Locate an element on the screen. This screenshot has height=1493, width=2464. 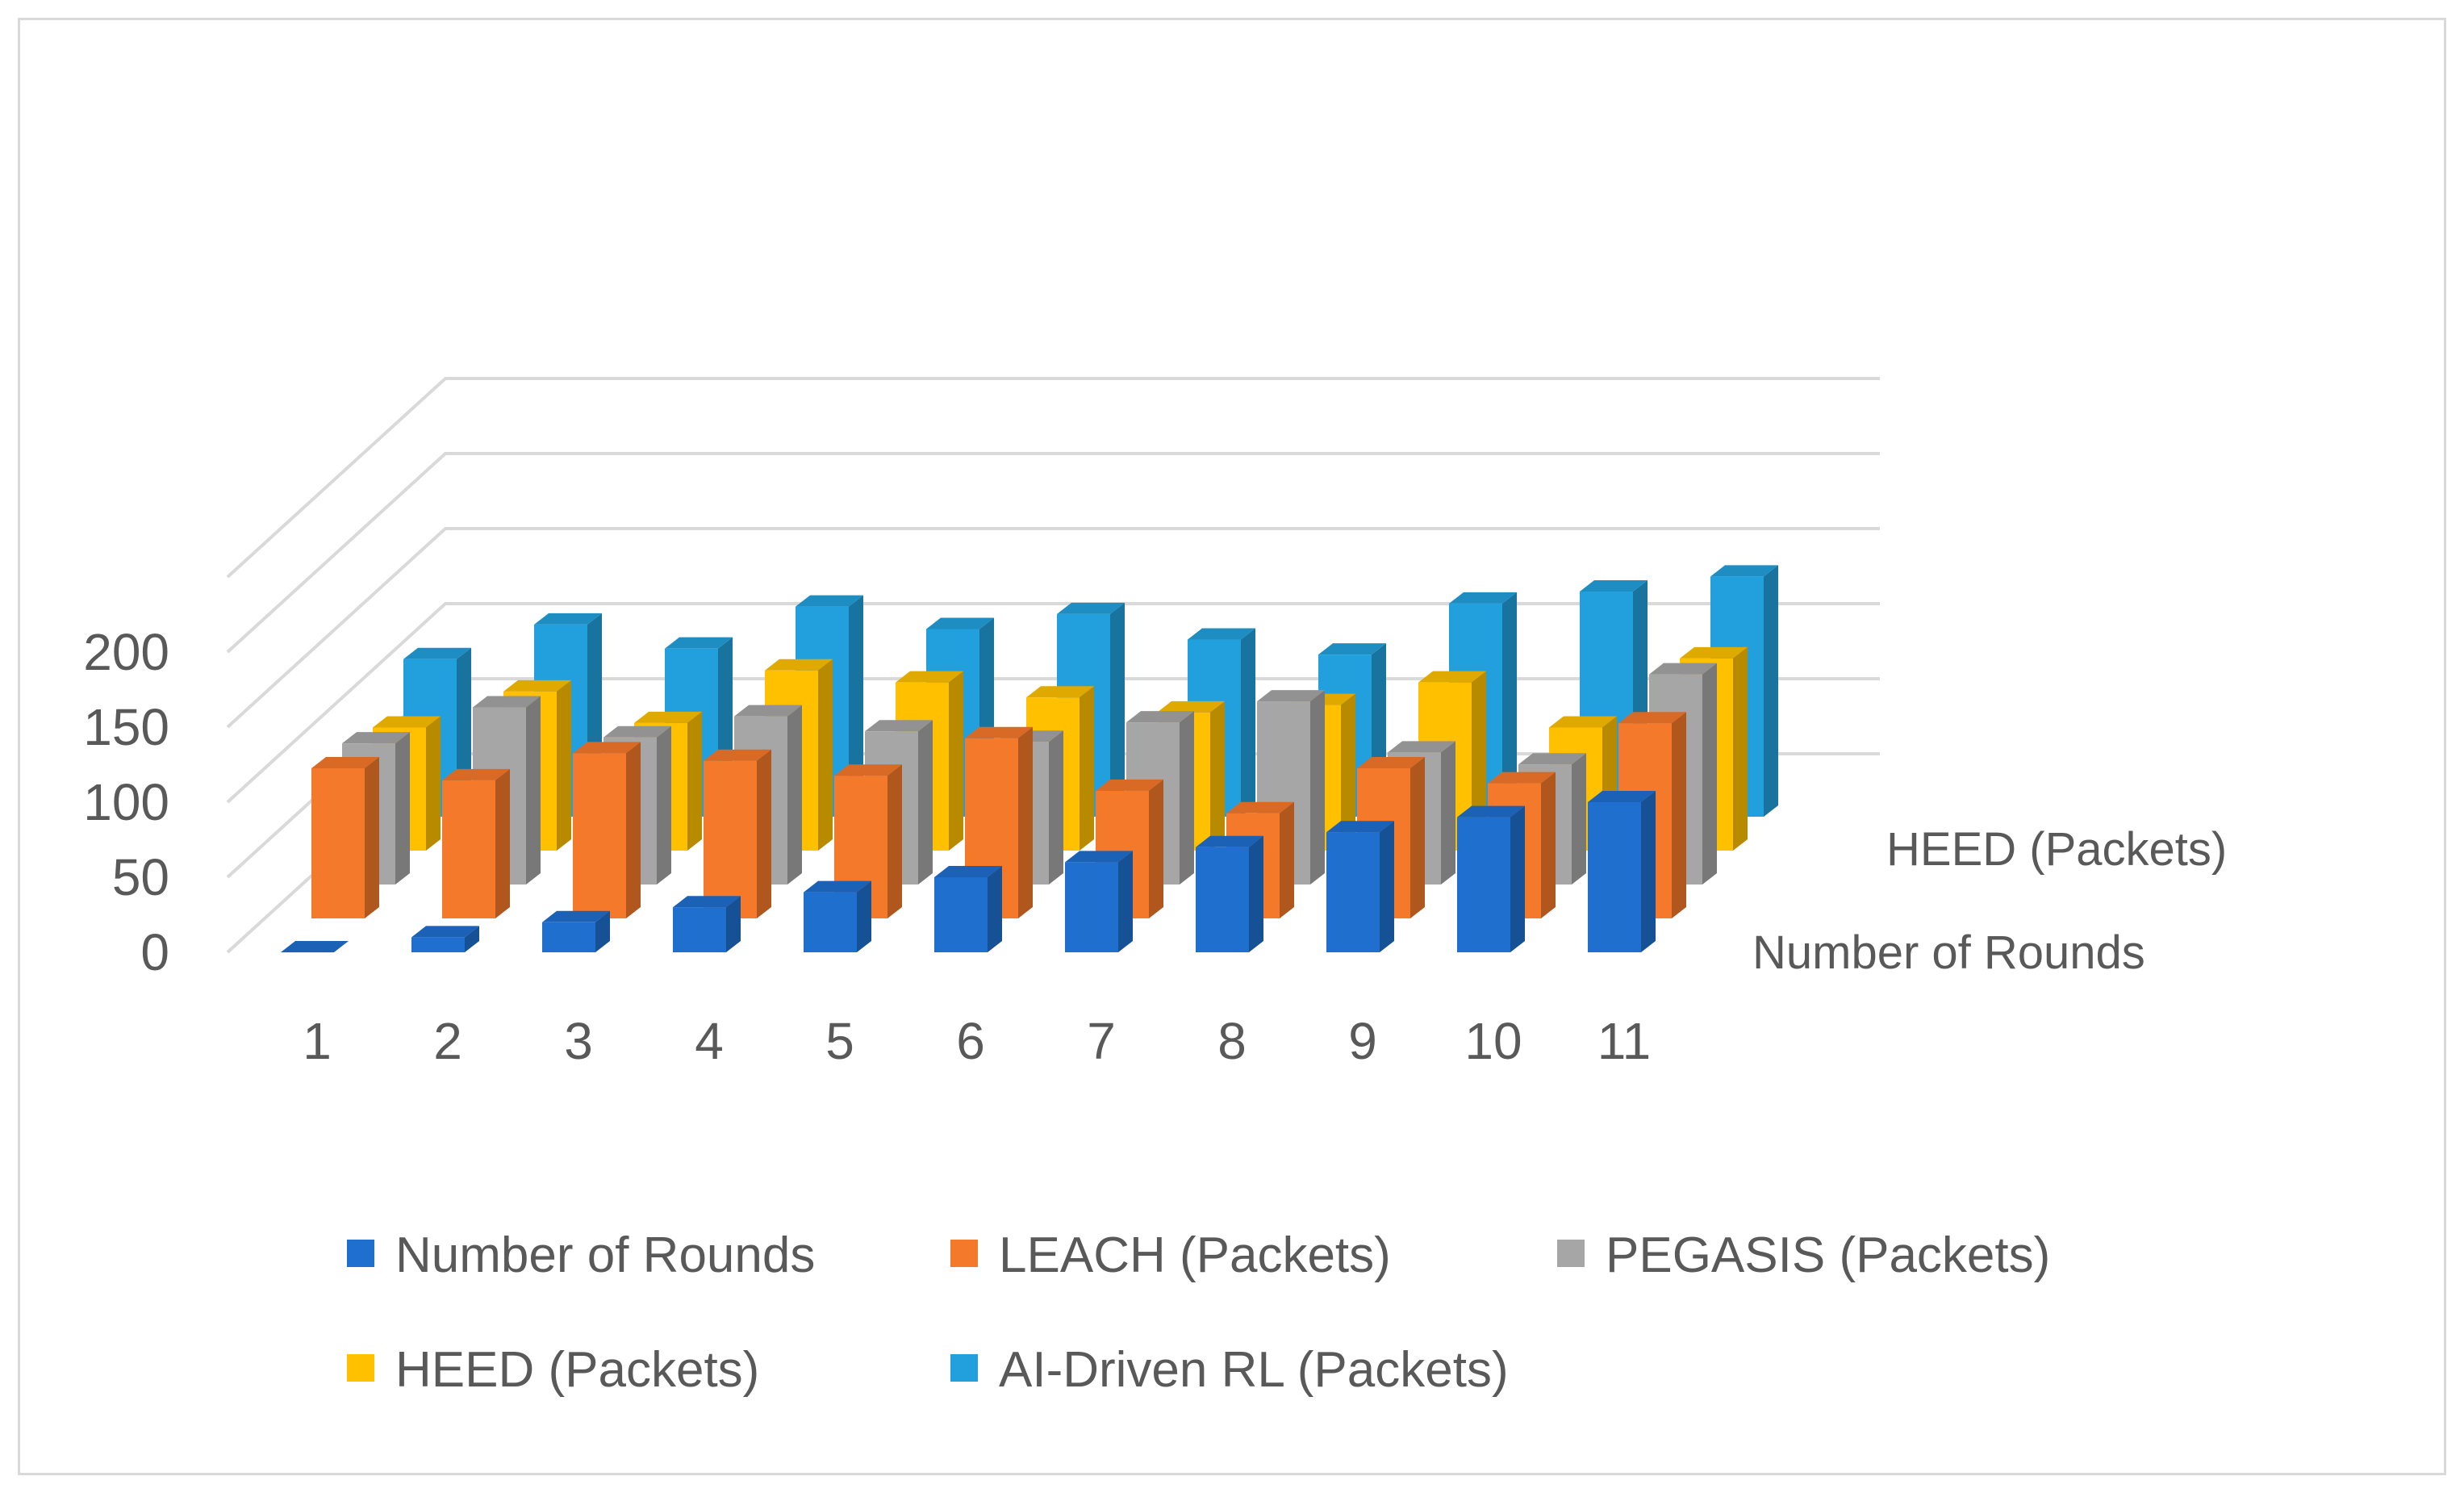
x-axis: 1 2 3 4 5 6 7 8 9 10 11 is located at coordinates (977, 1041).